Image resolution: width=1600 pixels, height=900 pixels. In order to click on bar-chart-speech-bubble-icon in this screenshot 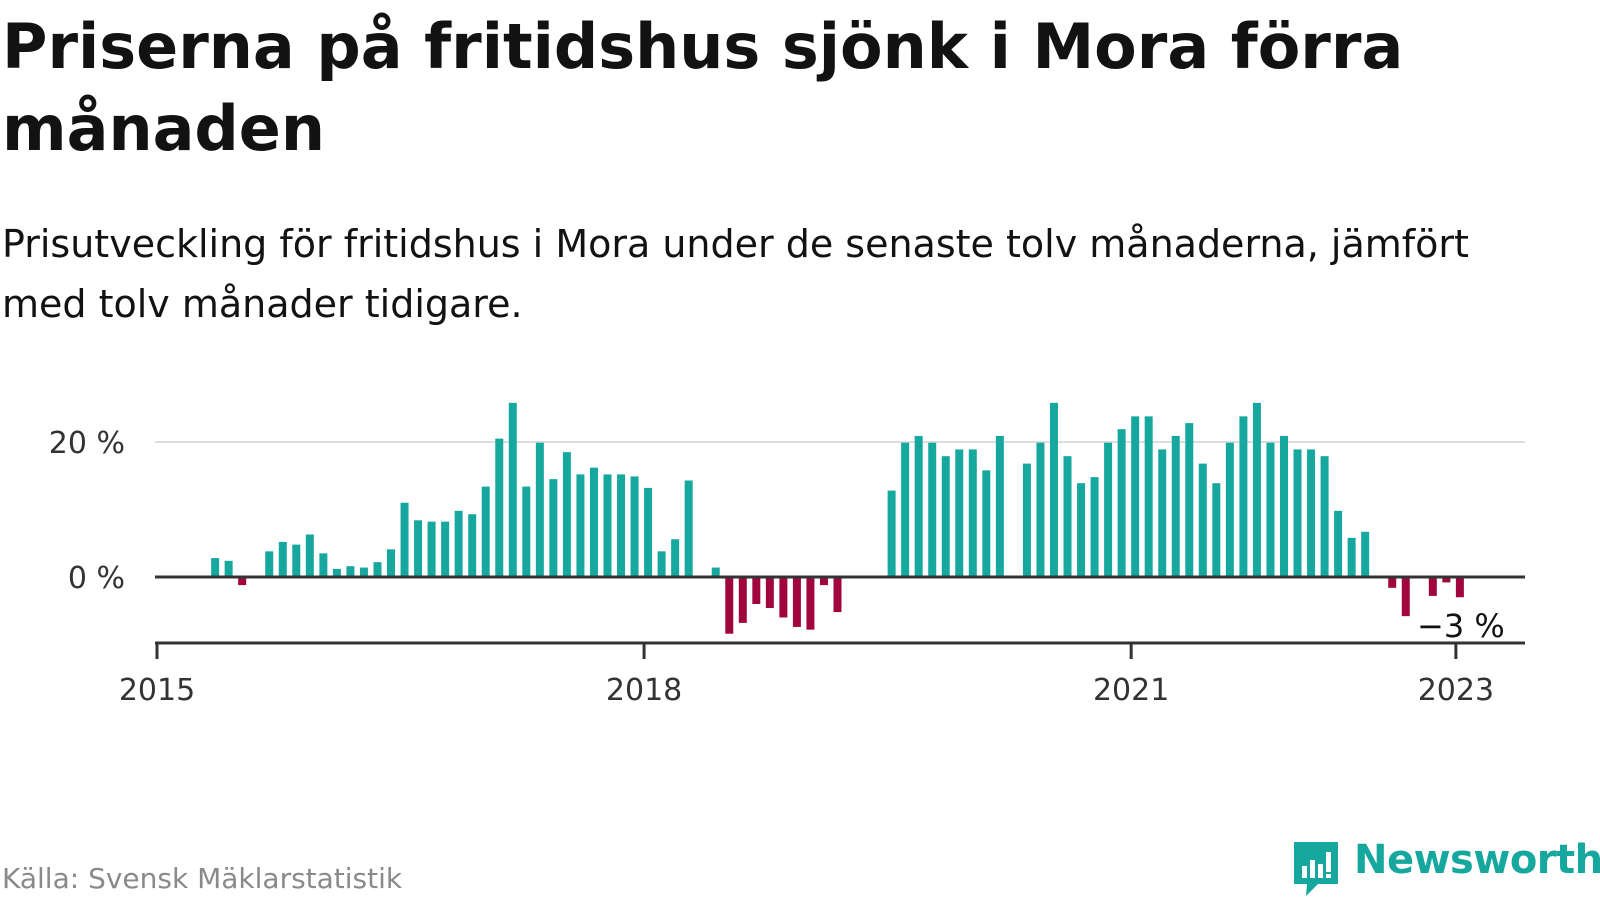, I will do `click(1316, 869)`.